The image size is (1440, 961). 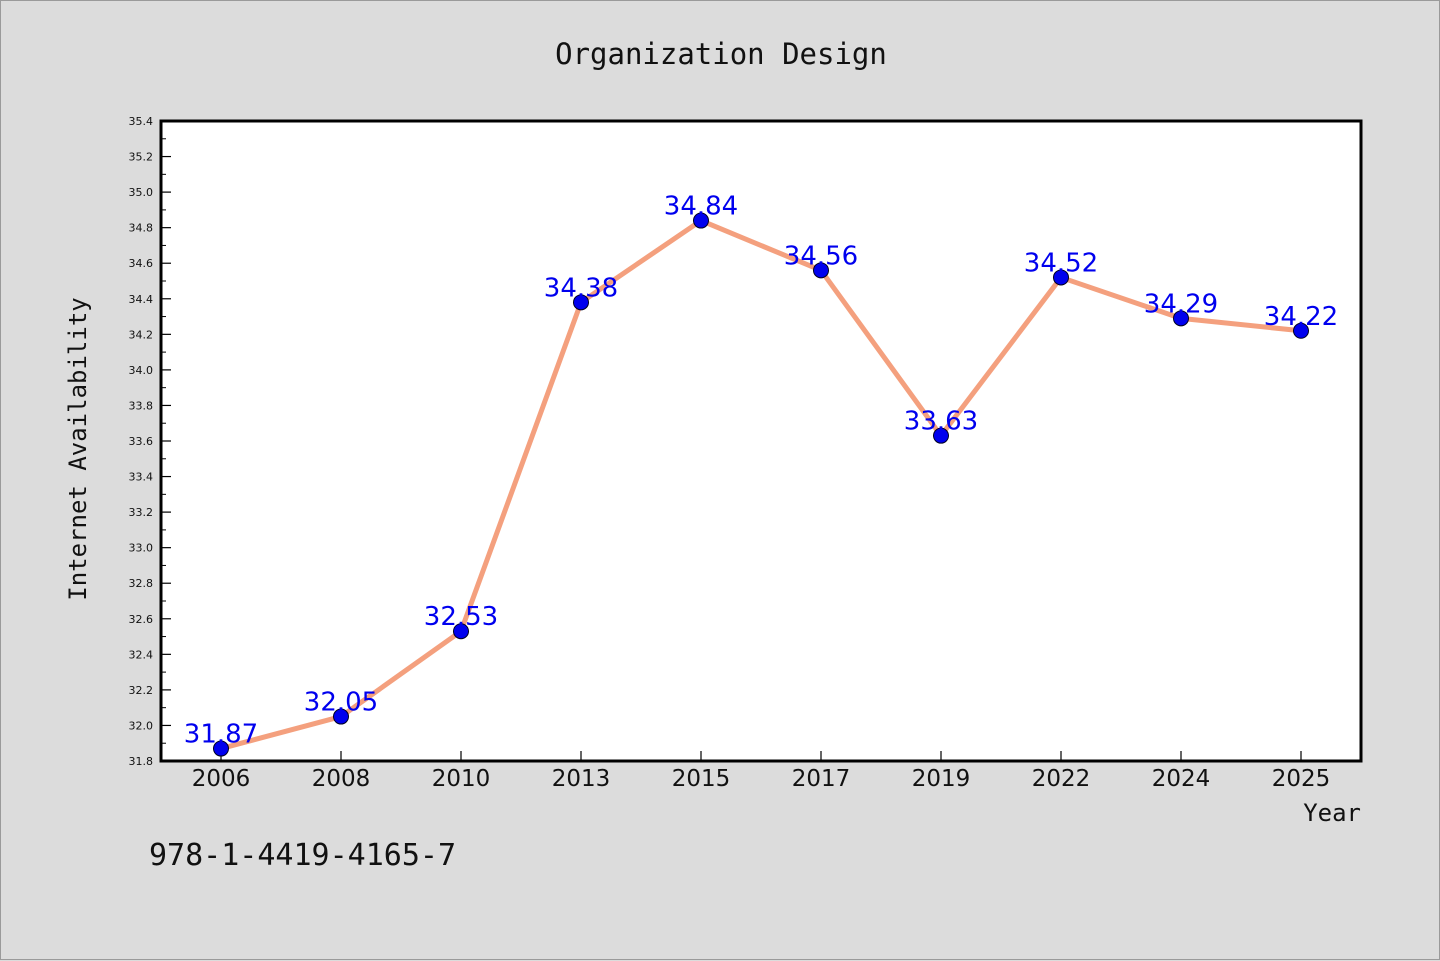 What do you see at coordinates (141, 583) in the screenshot?
I see `y-tick-label: 32.8` at bounding box center [141, 583].